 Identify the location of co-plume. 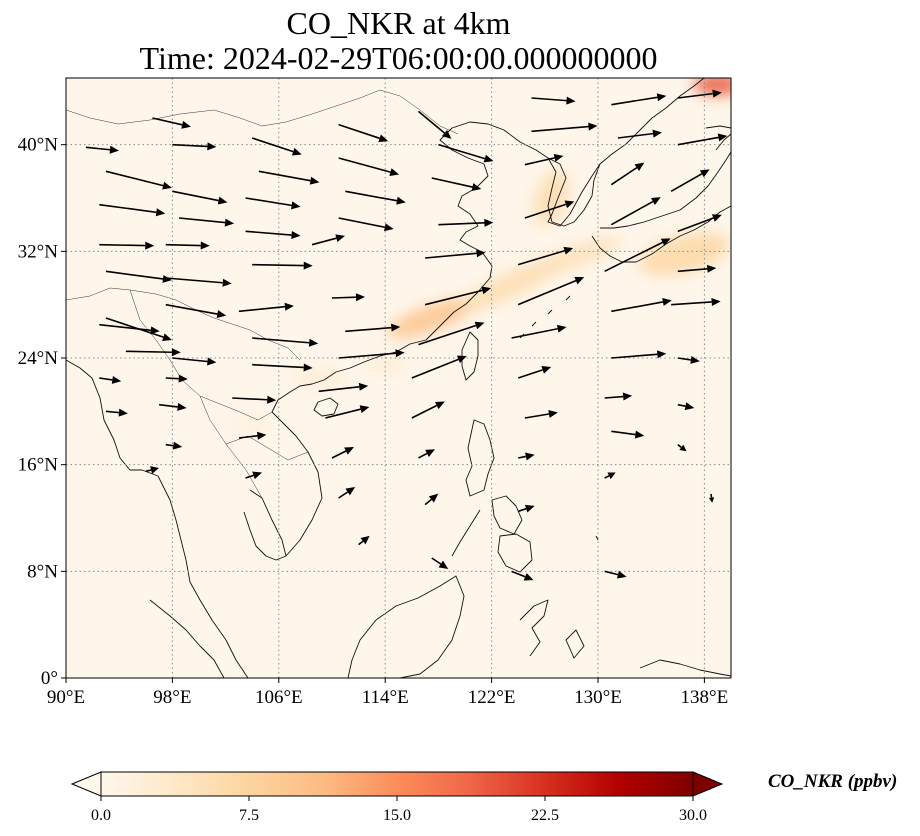
(571, 258).